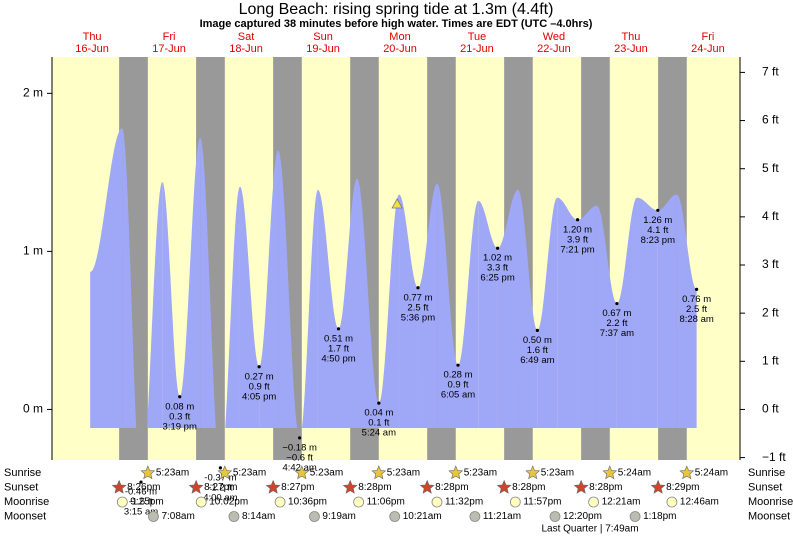  Describe the element at coordinates (422, 516) in the screenshot. I see `event-time: 10:21am` at that location.